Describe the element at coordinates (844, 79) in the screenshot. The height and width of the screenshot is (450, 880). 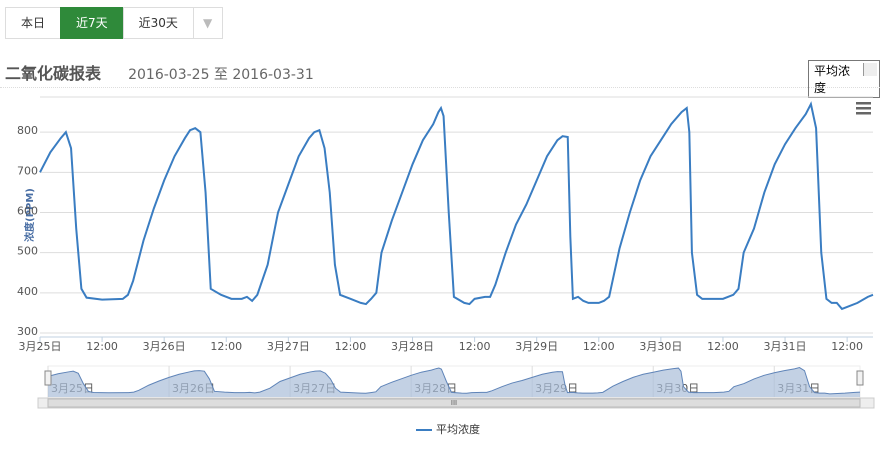
I see `metric-select: 平均浓度` at that location.